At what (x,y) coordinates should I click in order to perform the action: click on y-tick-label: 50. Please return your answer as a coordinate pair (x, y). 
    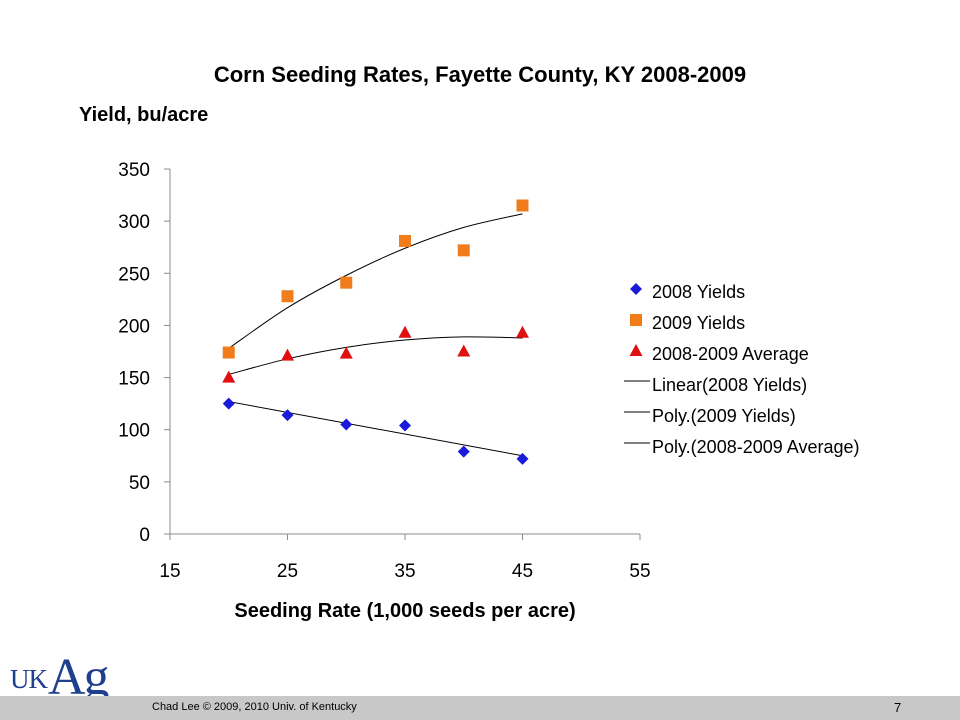
    Looking at the image, I should click on (139, 483).